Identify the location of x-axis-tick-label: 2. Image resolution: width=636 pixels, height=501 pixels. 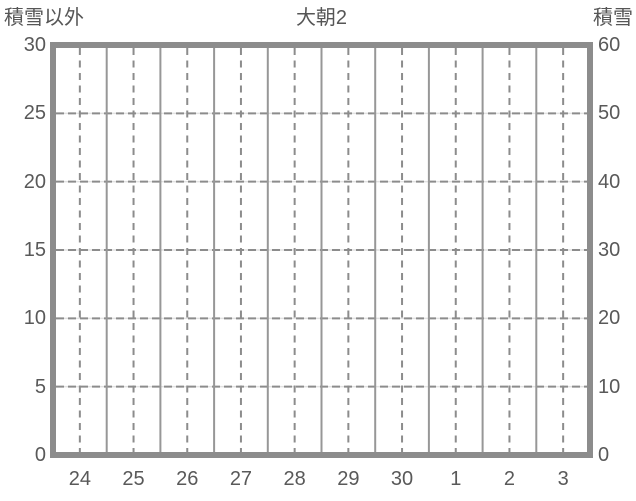
(509, 479).